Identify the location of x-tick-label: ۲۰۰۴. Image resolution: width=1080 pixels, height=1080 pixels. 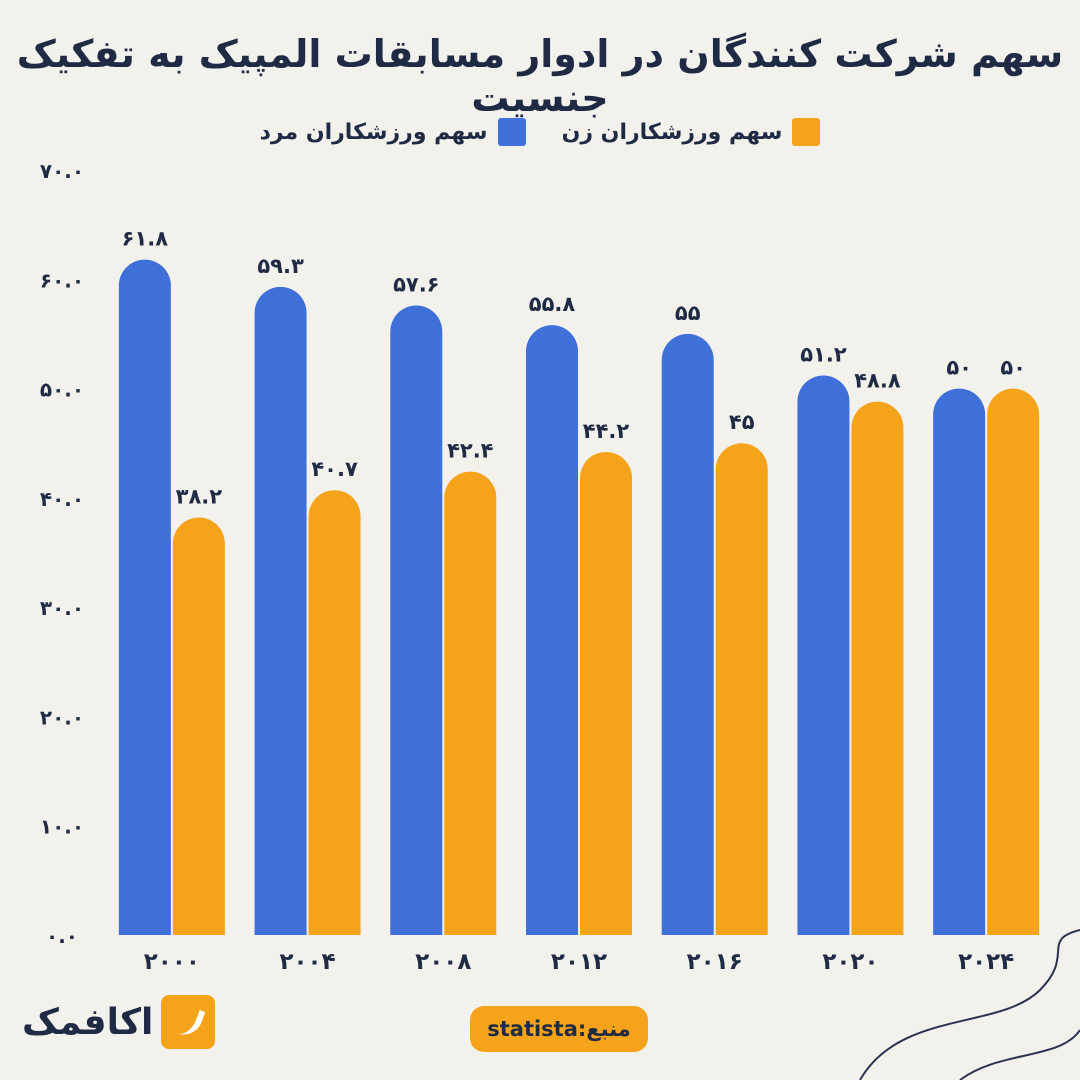
(307, 962).